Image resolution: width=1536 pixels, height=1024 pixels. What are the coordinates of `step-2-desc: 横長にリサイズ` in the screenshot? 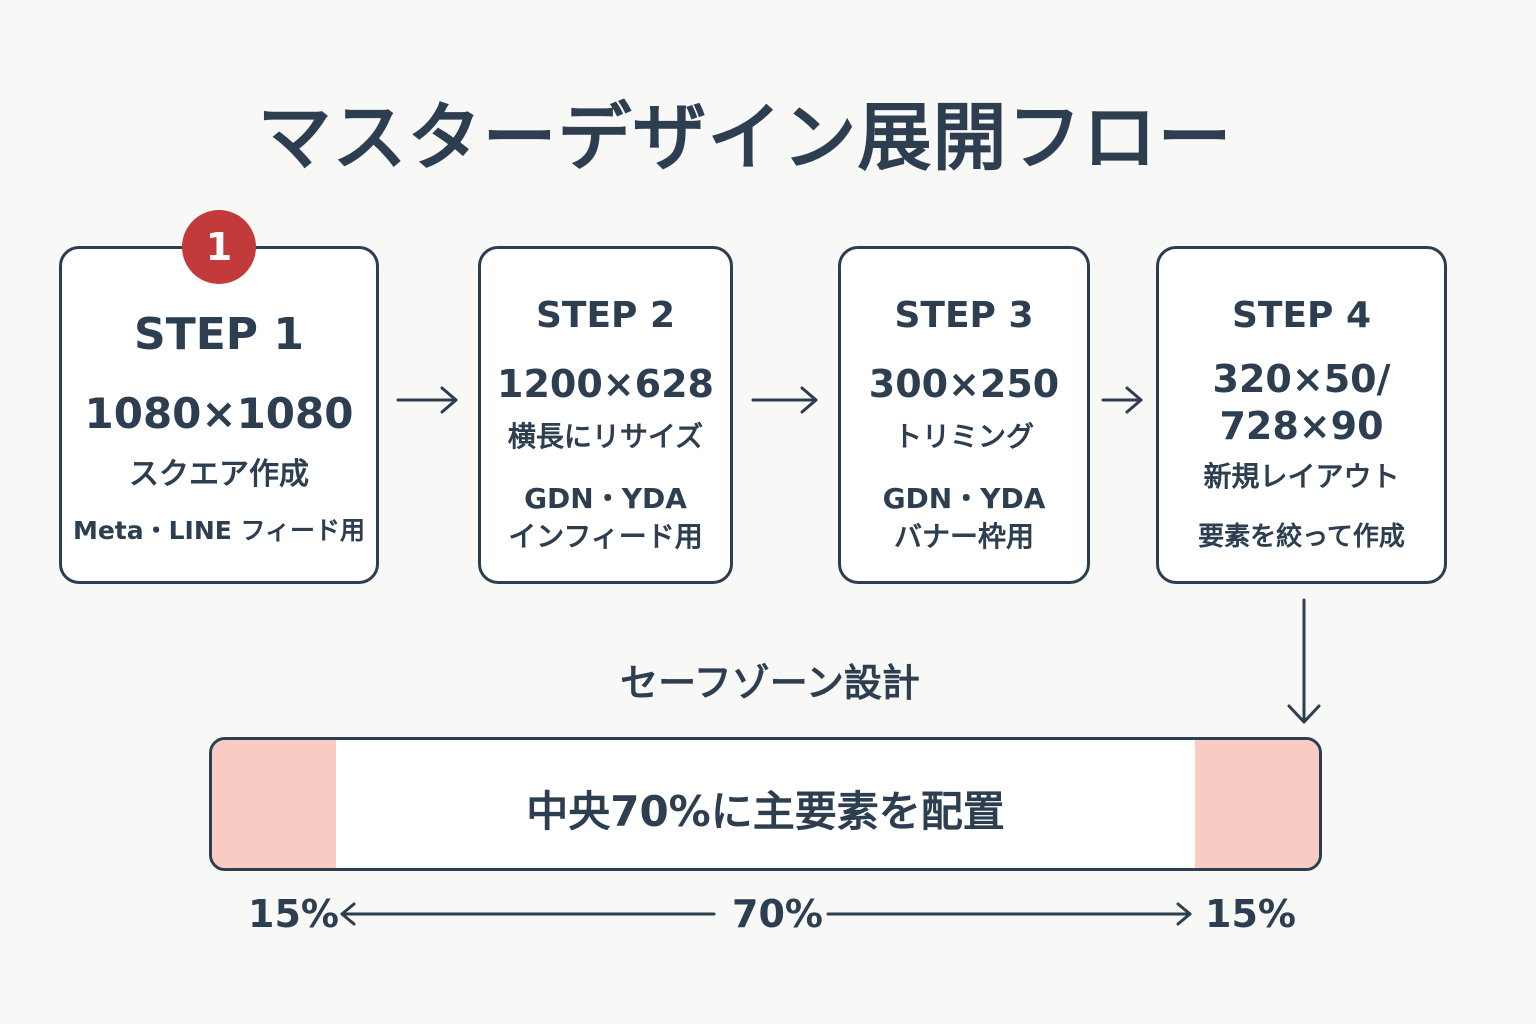 It's located at (605, 436).